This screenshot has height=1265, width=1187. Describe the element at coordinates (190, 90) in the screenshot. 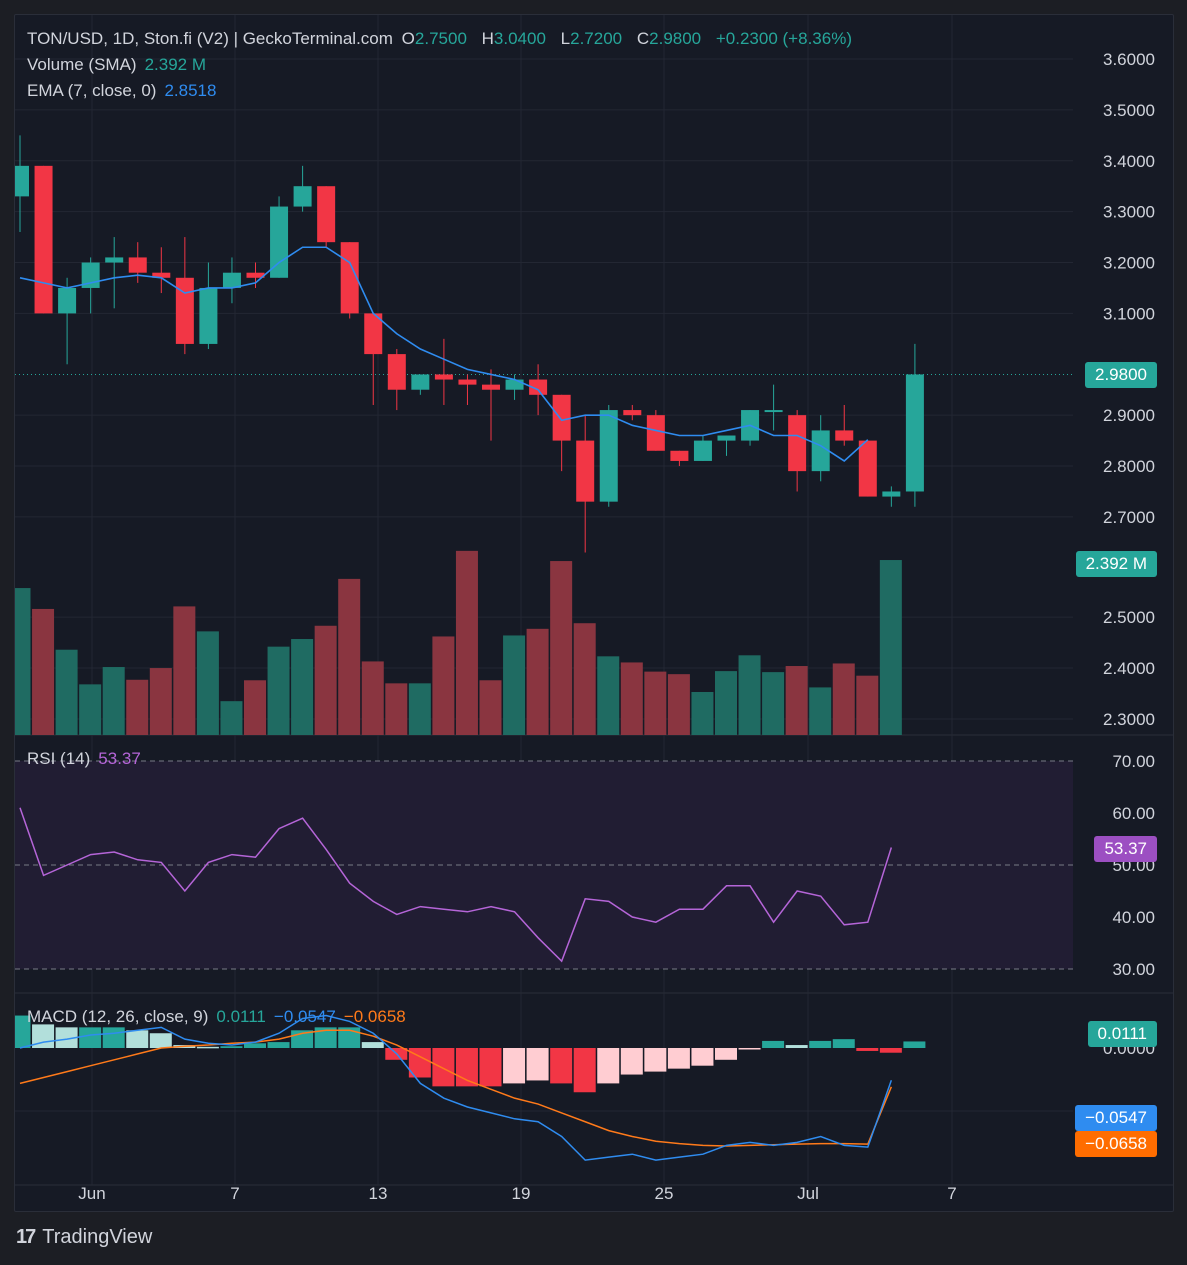

I see `ema-legend-value: 2.8518` at that location.